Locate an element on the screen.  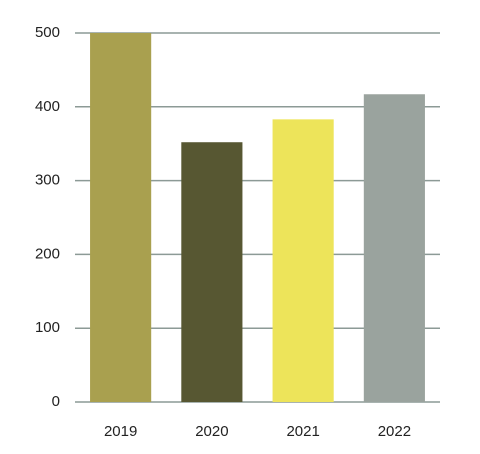
y-tick-label: 100 is located at coordinates (47, 327).